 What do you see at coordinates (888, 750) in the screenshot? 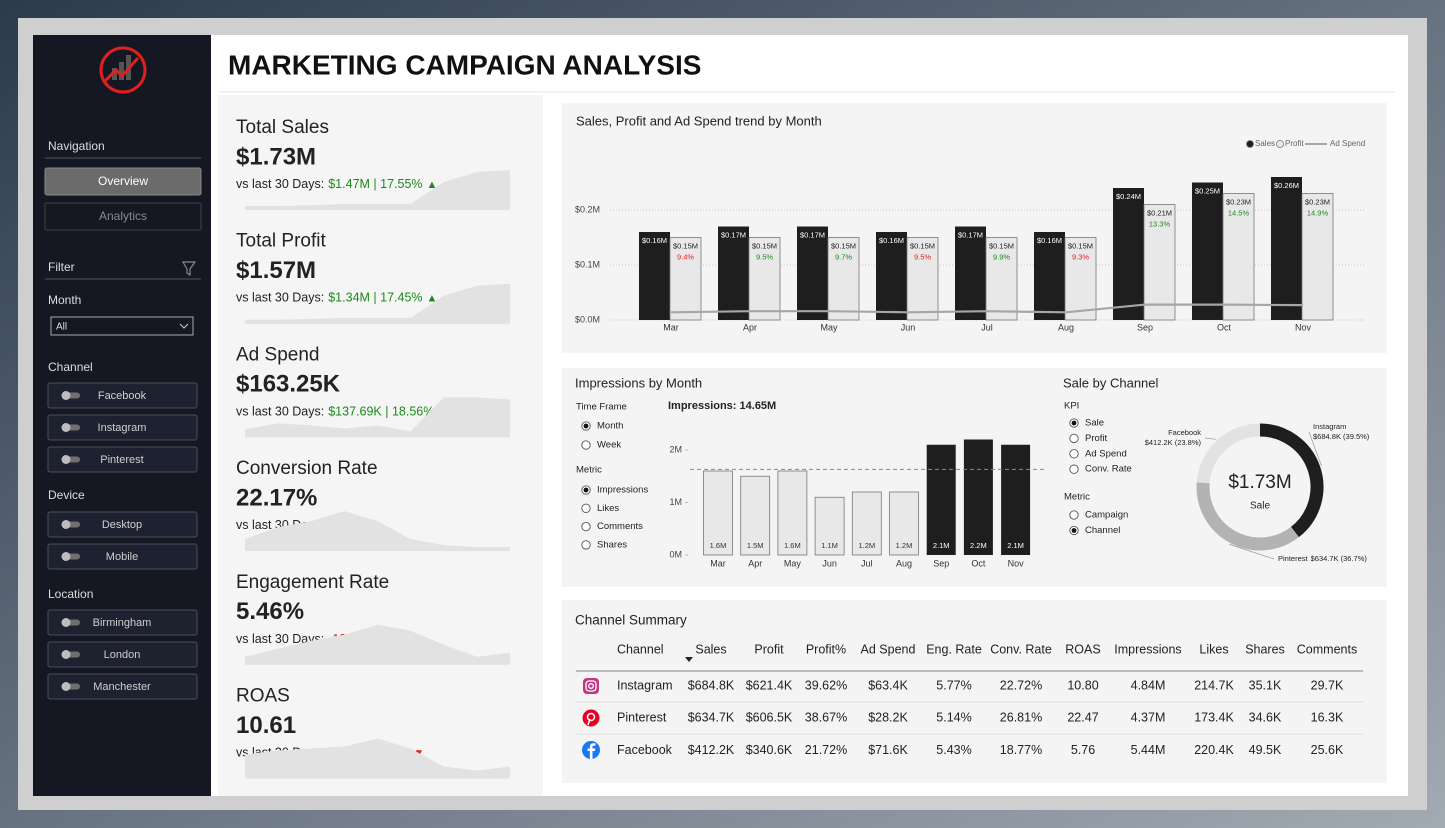
I see `table-cell: $71.6K` at bounding box center [888, 750].